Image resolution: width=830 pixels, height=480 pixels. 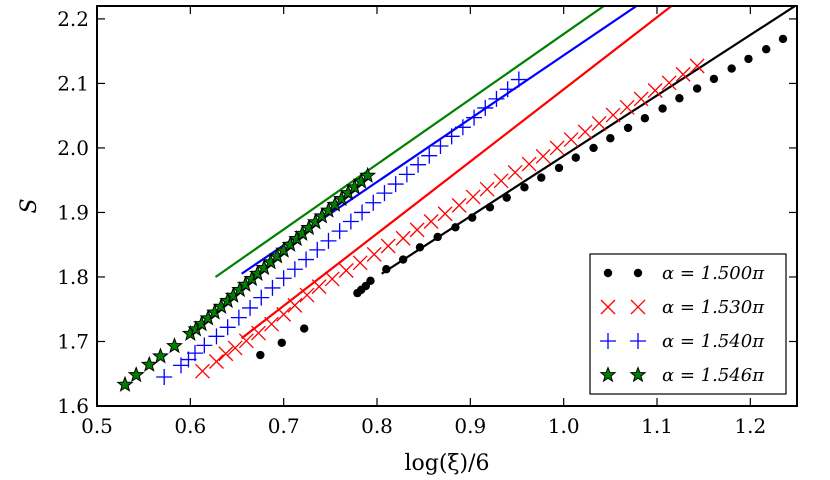 I want to click on legend-entry: α = 1.546π, so click(x=682, y=375).